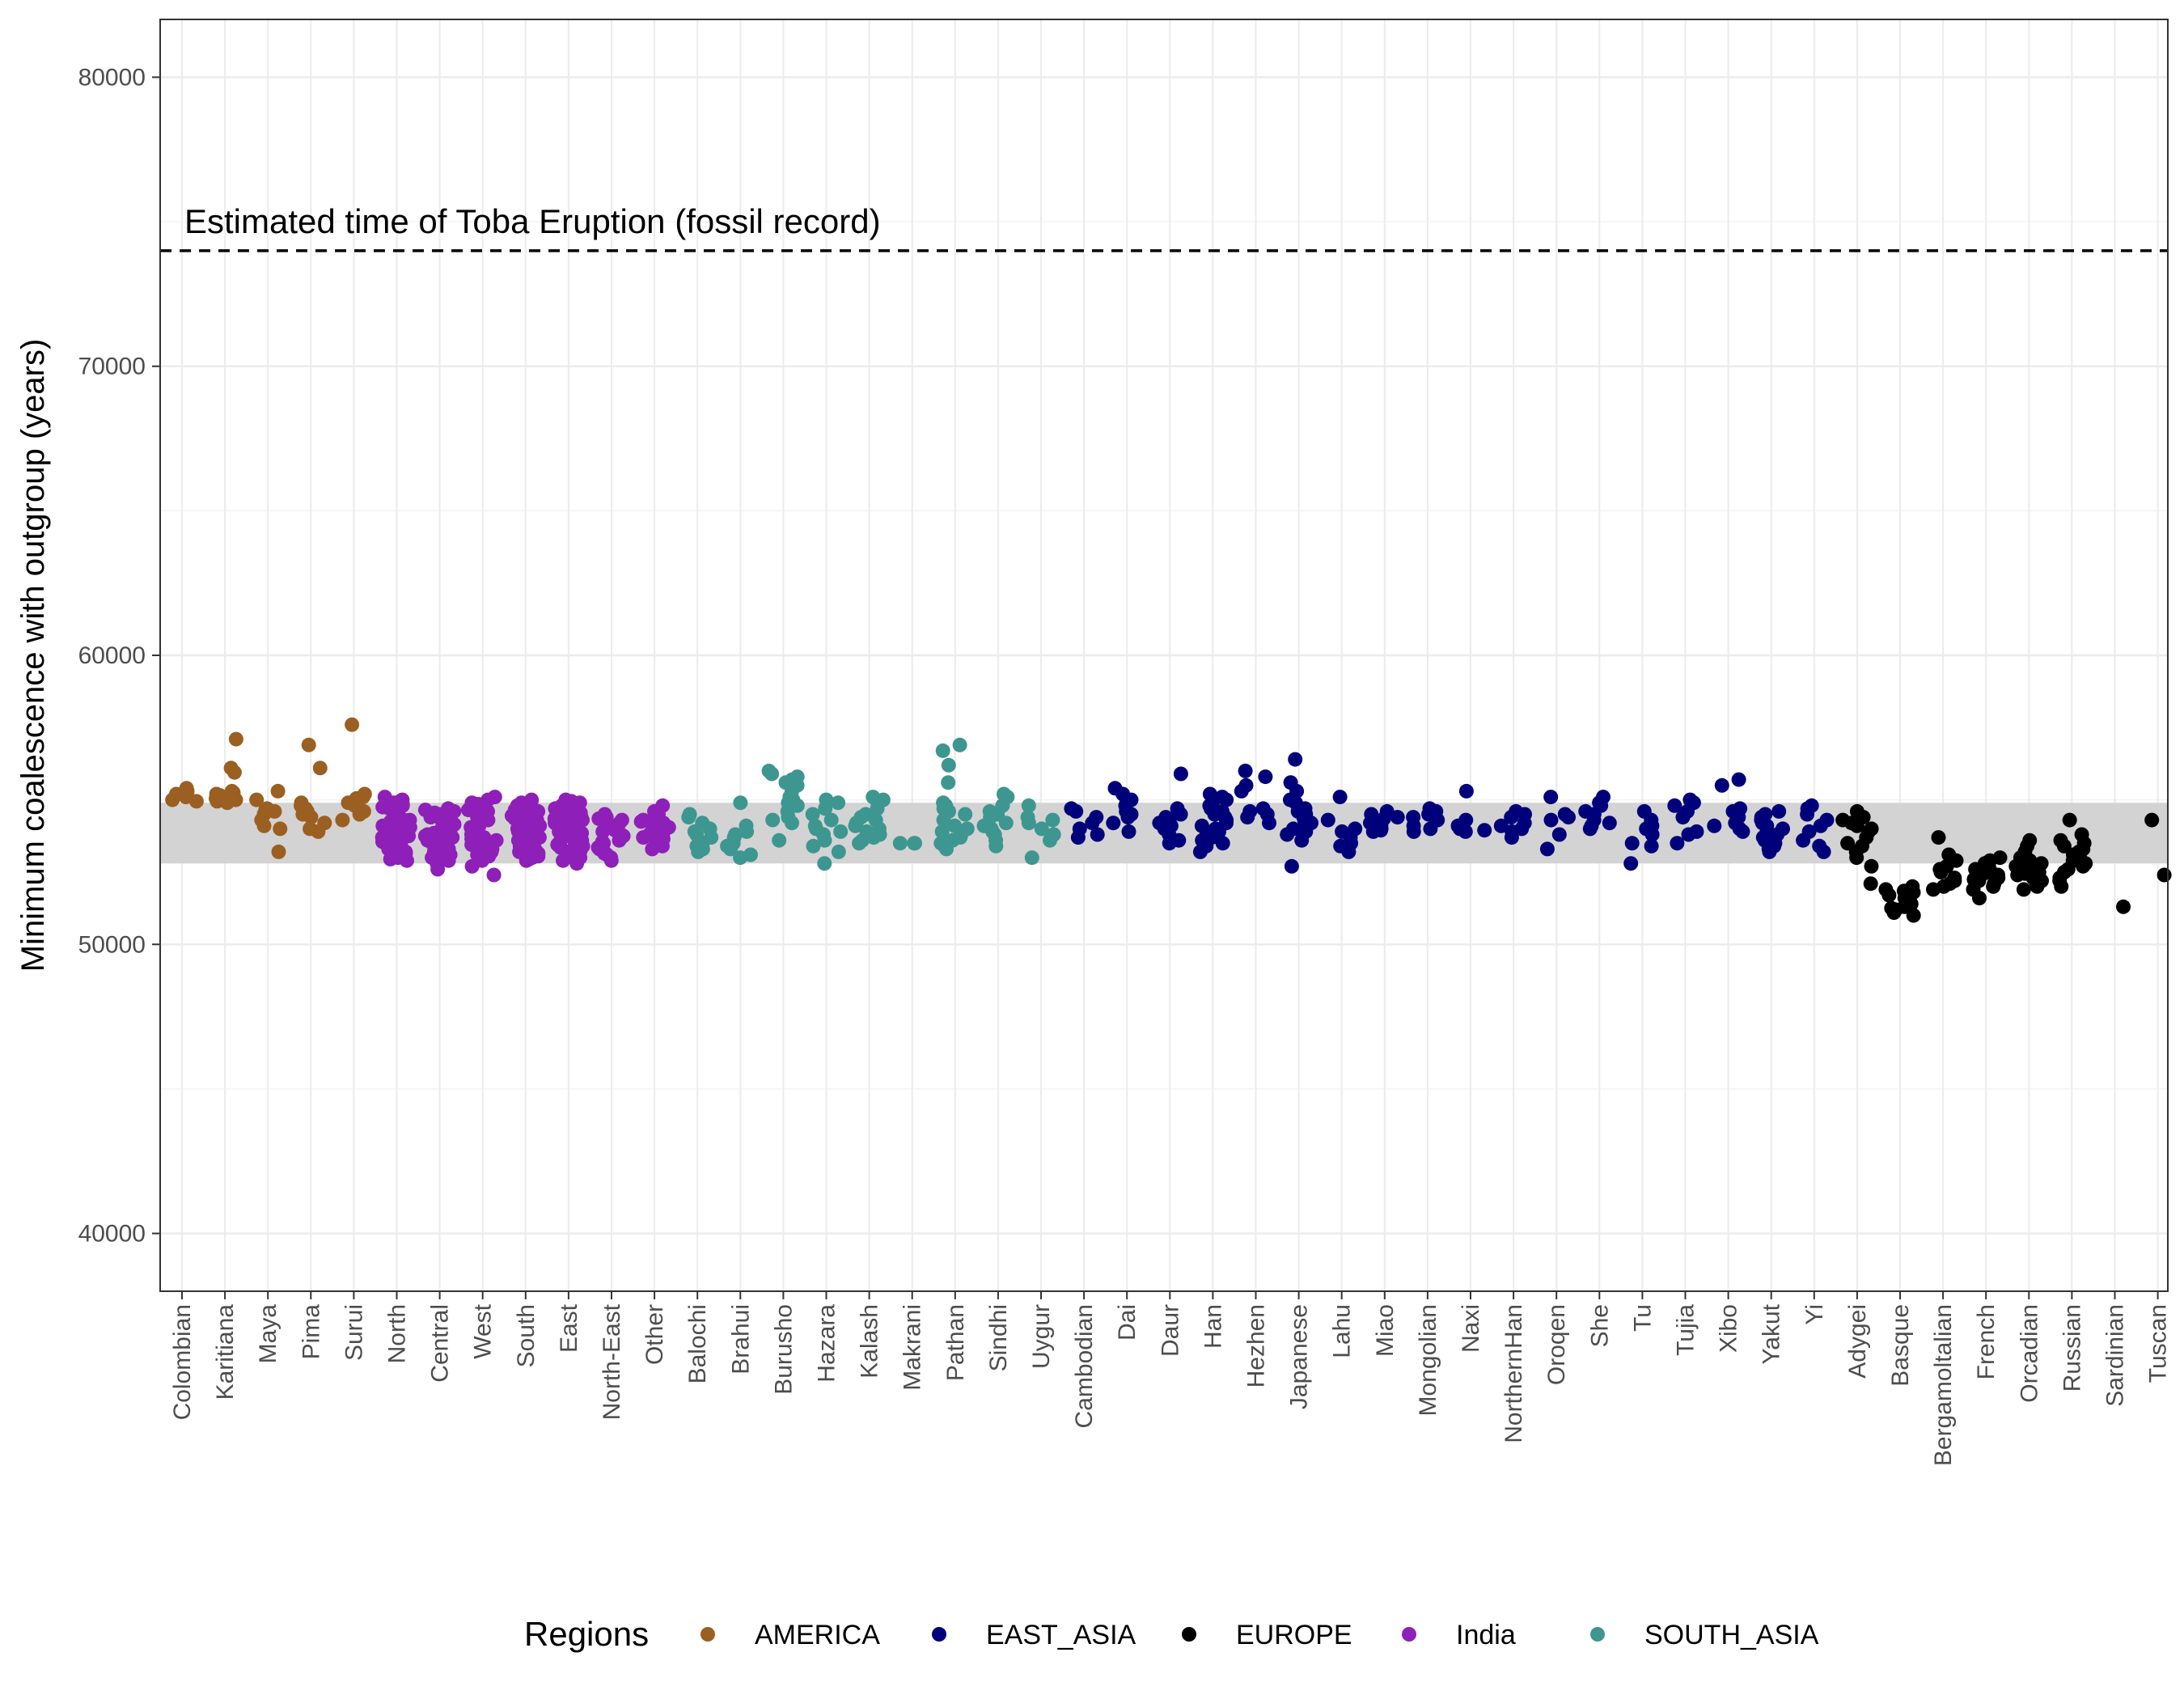 The image size is (2184, 1699). I want to click on data-point-cambodian, so click(1097, 834).